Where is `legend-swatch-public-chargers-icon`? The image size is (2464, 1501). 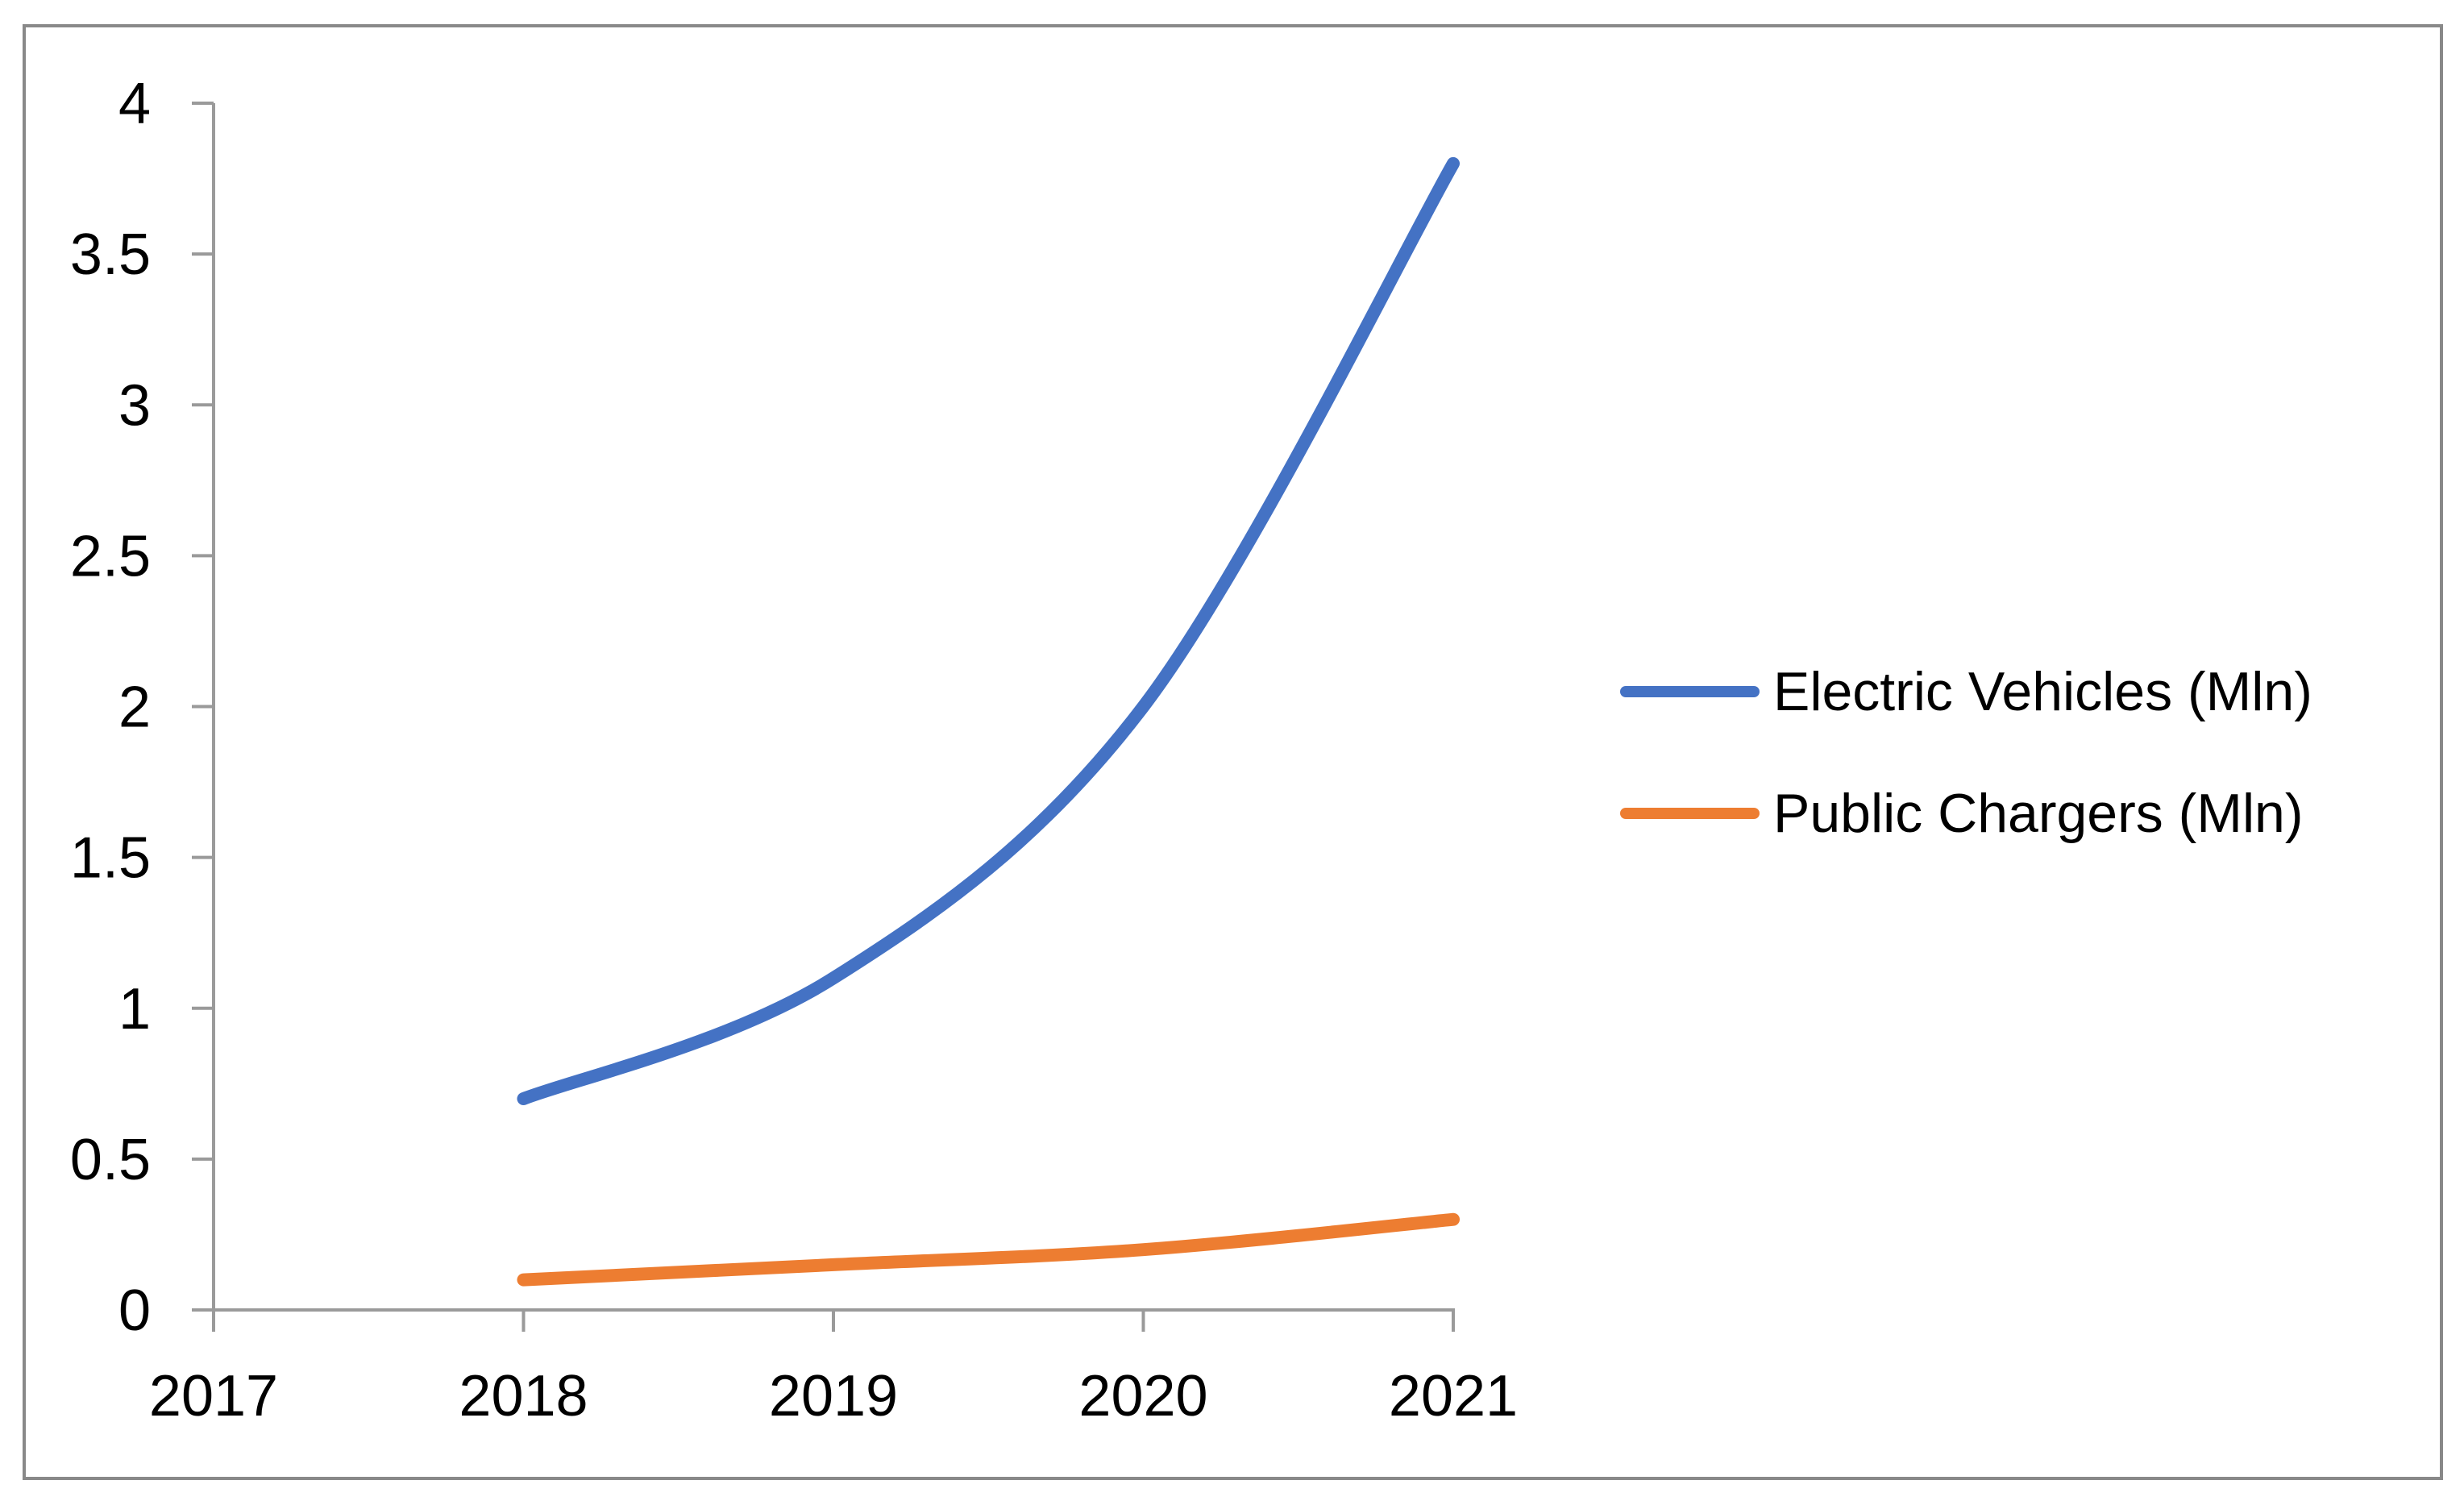 legend-swatch-public-chargers-icon is located at coordinates (1690, 813).